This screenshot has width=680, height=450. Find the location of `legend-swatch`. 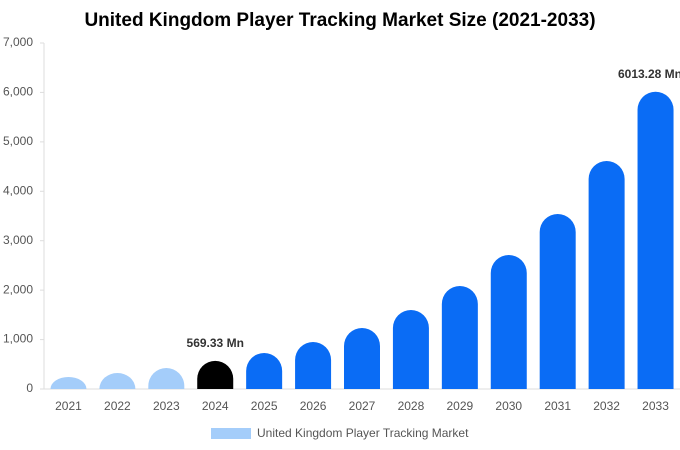

legend-swatch is located at coordinates (231, 433).